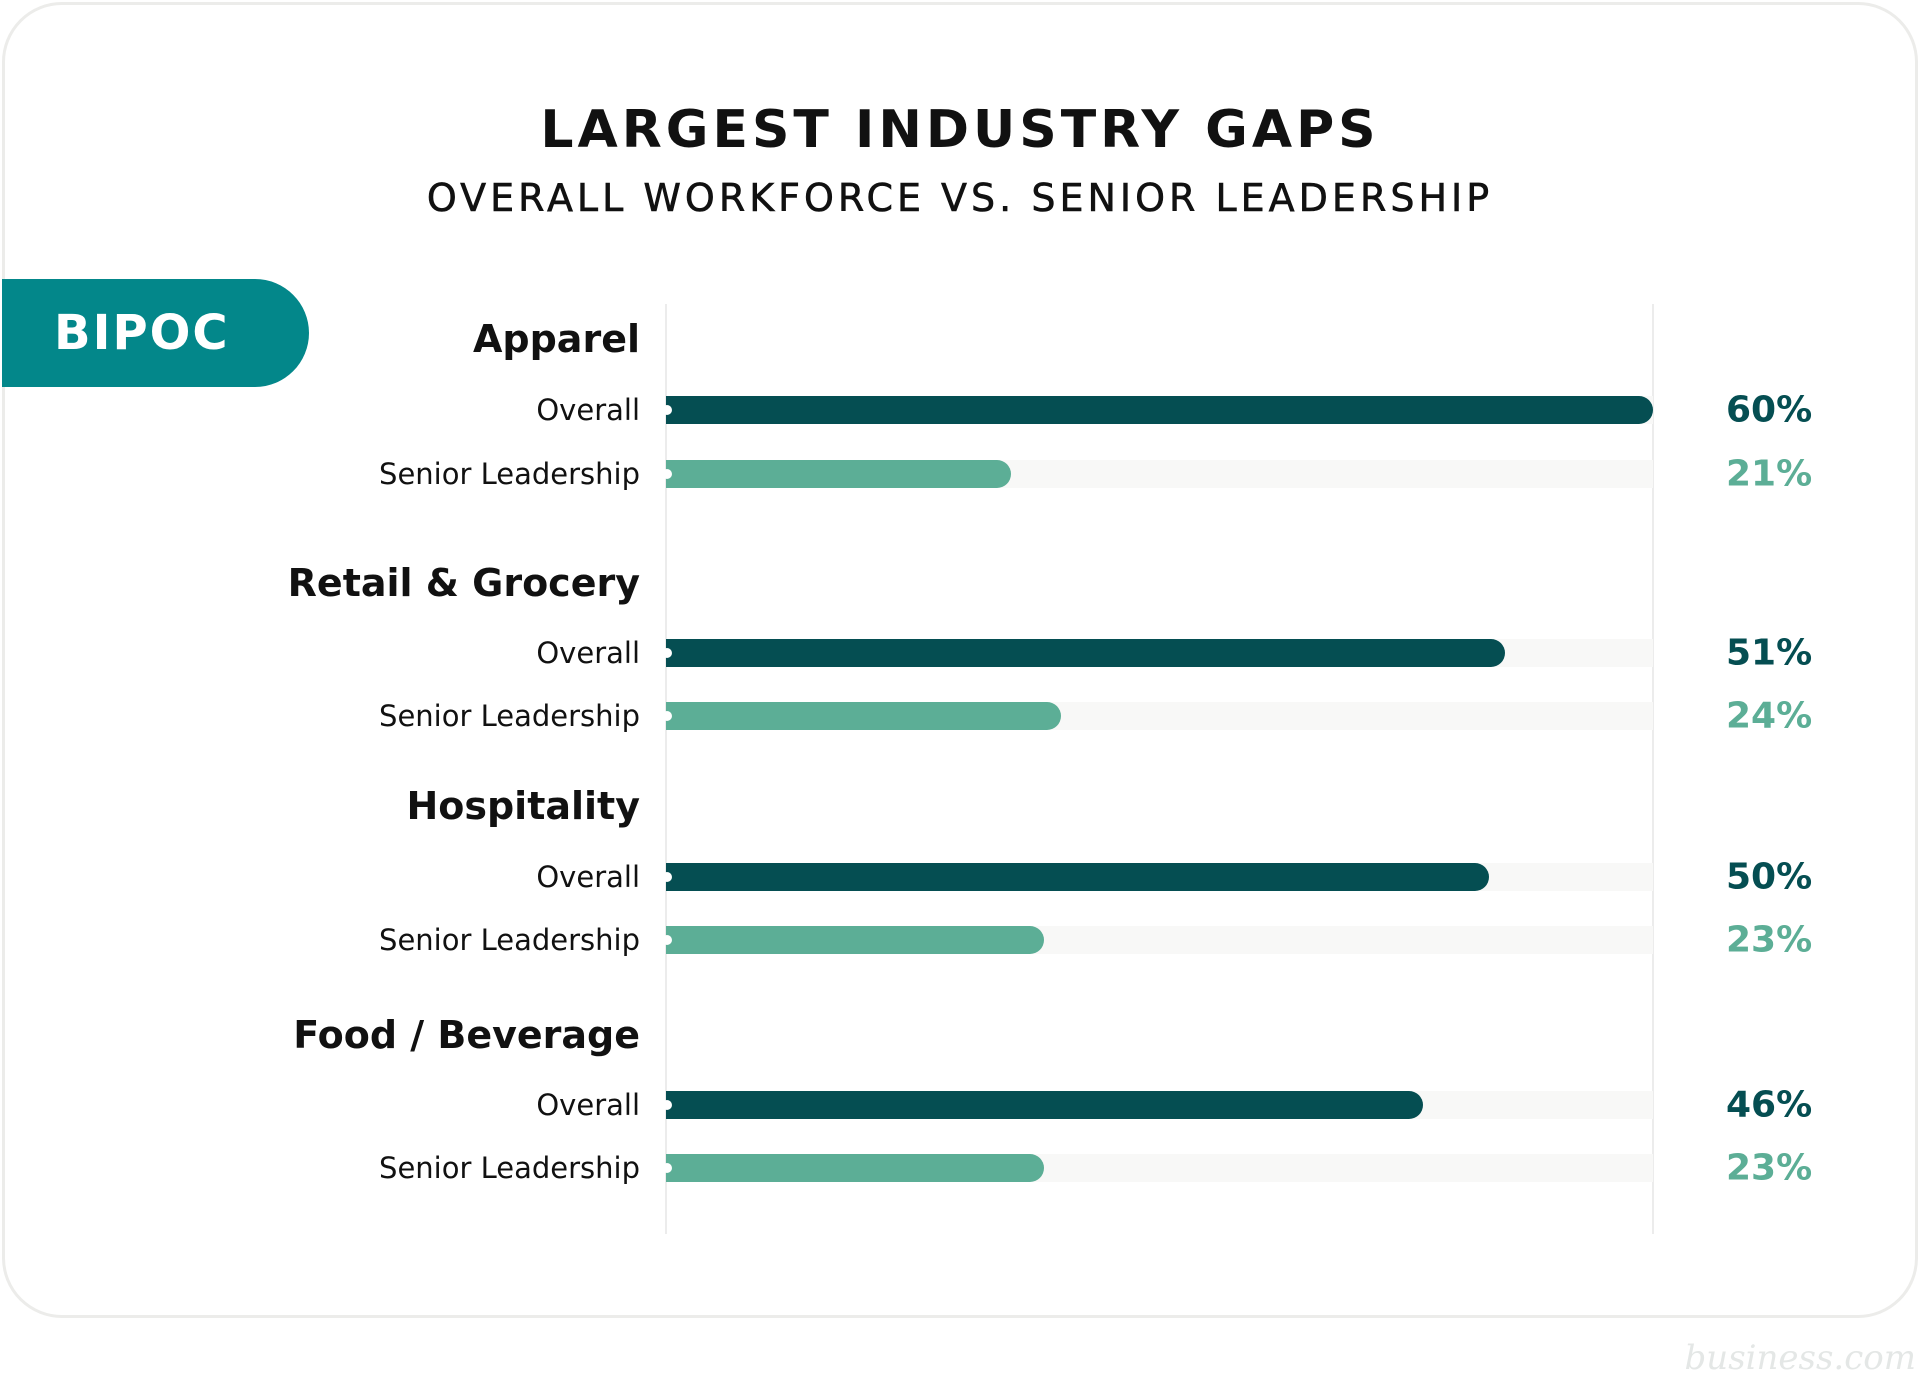 The height and width of the screenshot is (1384, 1920). Describe the element at coordinates (1769, 716) in the screenshot. I see `value-label: 24%` at that location.